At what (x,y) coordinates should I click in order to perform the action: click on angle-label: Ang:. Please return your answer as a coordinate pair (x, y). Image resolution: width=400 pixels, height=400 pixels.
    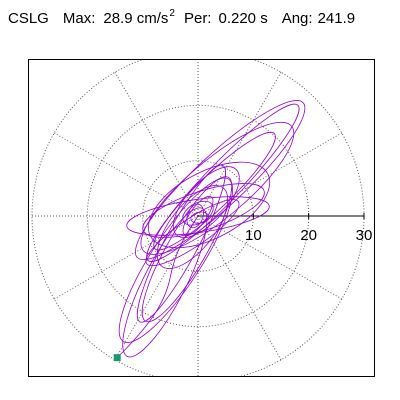
    Looking at the image, I should click on (297, 18).